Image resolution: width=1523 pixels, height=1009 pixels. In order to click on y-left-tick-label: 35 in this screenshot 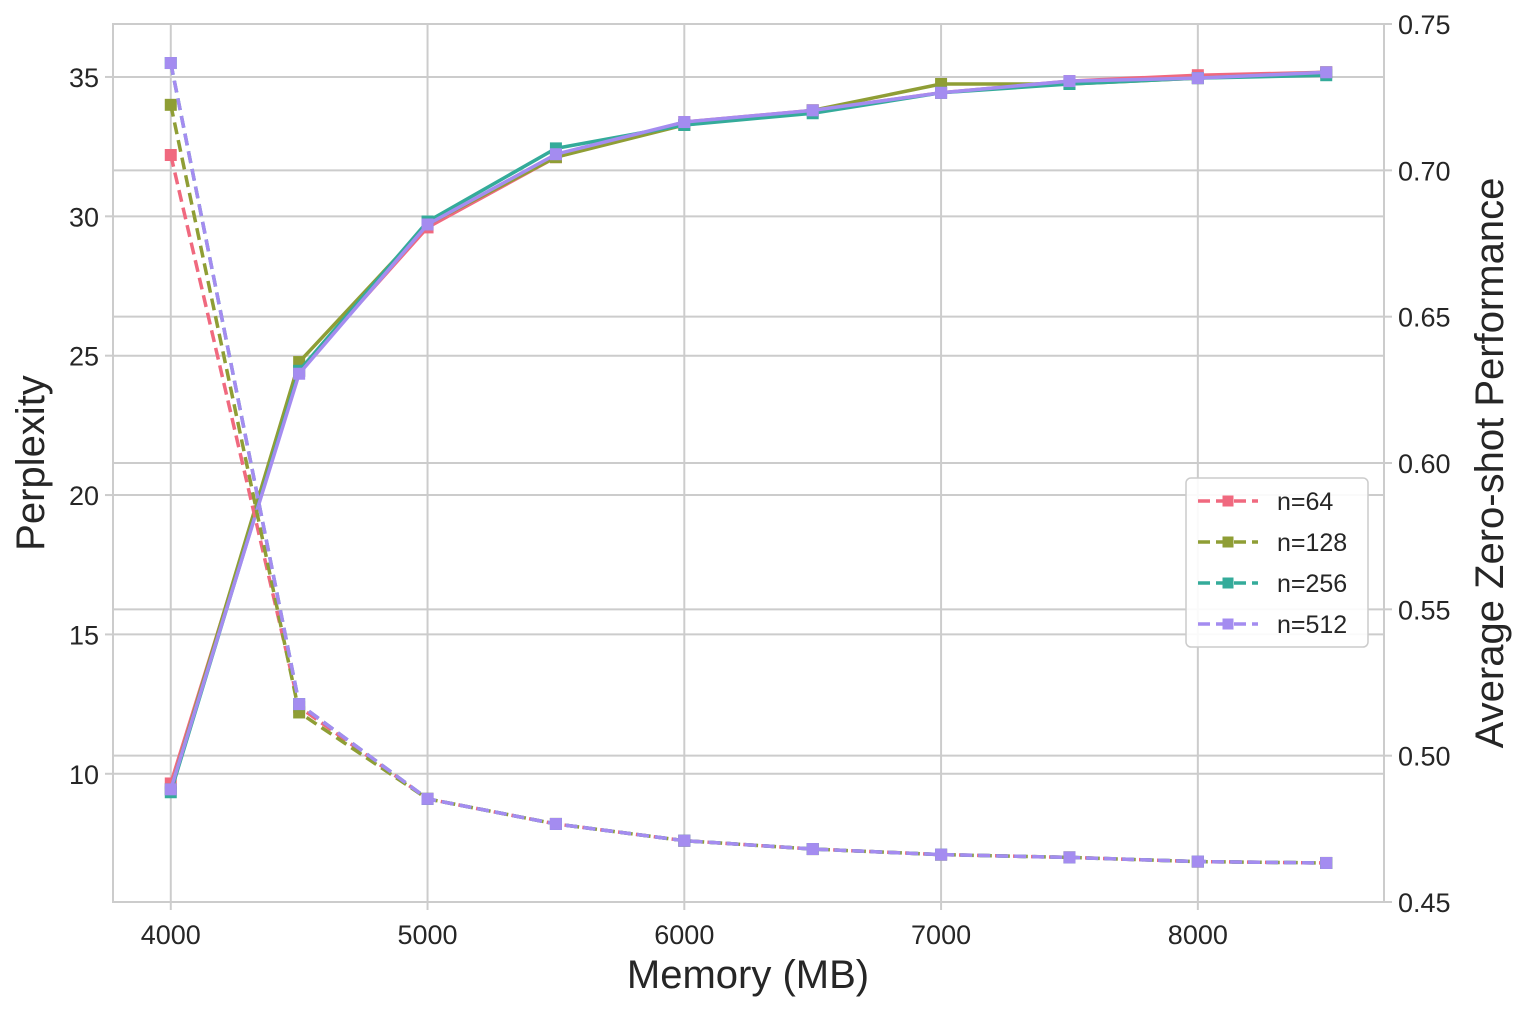, I will do `click(84, 78)`.